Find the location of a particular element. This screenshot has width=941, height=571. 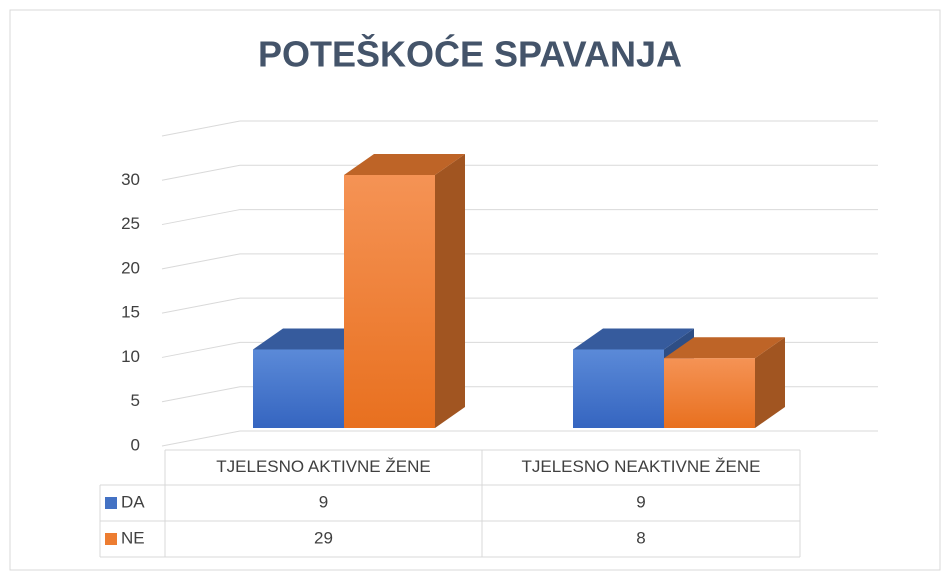

x-tick-label: TJELESNO NEAKTIVNE ŽENE is located at coordinates (641, 466).